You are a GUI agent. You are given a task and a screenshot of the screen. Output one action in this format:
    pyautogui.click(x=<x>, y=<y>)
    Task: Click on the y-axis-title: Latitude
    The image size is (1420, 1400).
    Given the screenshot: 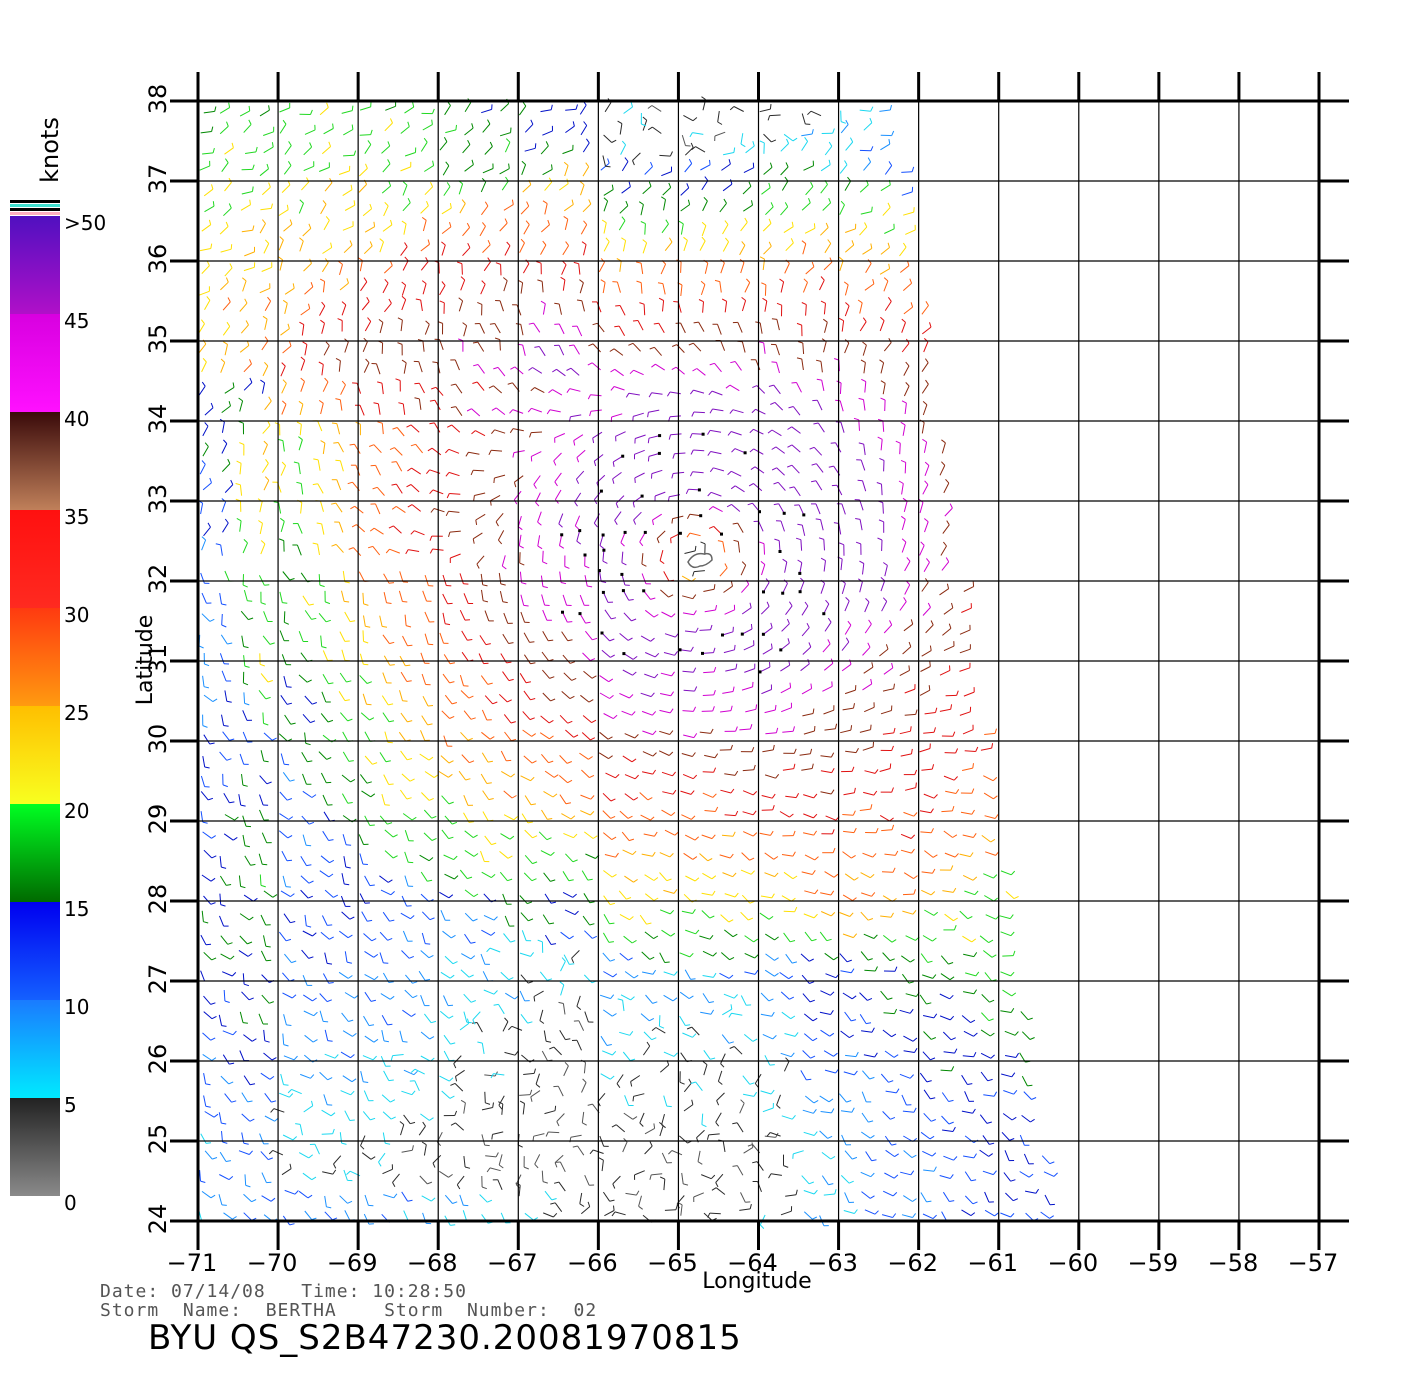 What is the action you would take?
    pyautogui.click(x=145, y=660)
    